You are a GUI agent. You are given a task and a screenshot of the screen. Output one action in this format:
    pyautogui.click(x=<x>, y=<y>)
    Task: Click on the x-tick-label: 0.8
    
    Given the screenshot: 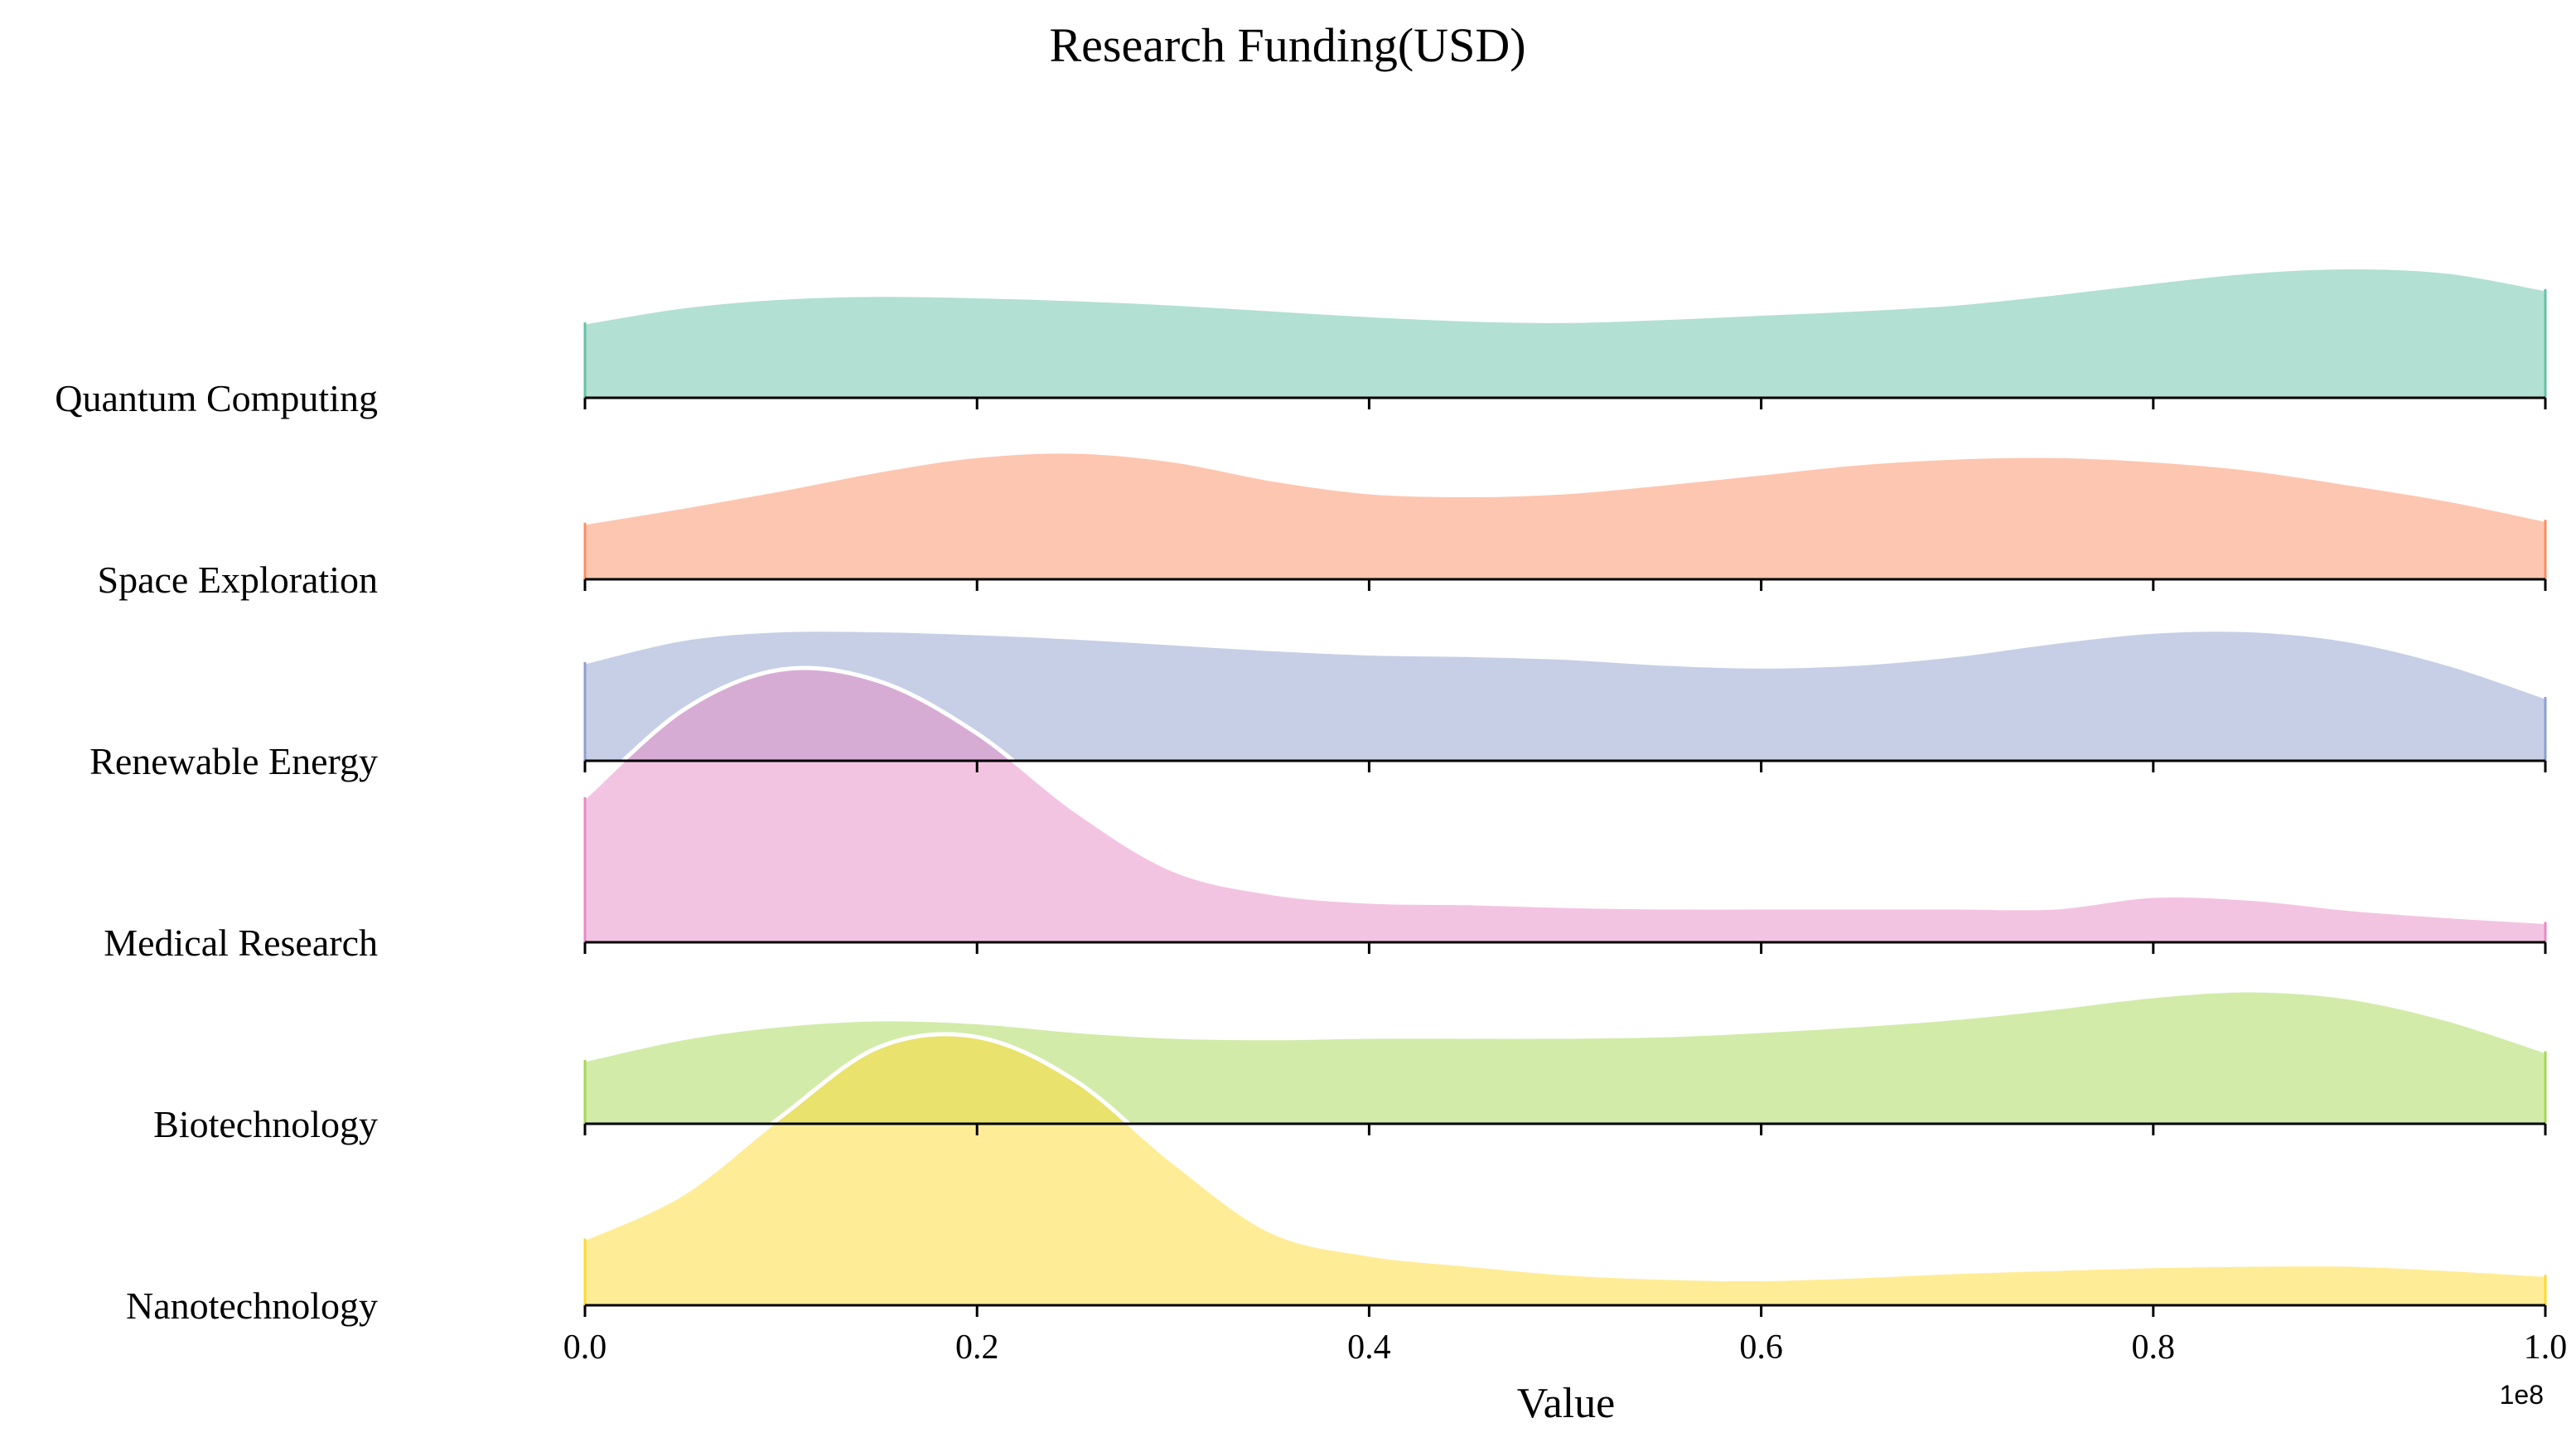 What is the action you would take?
    pyautogui.click(x=2154, y=1347)
    